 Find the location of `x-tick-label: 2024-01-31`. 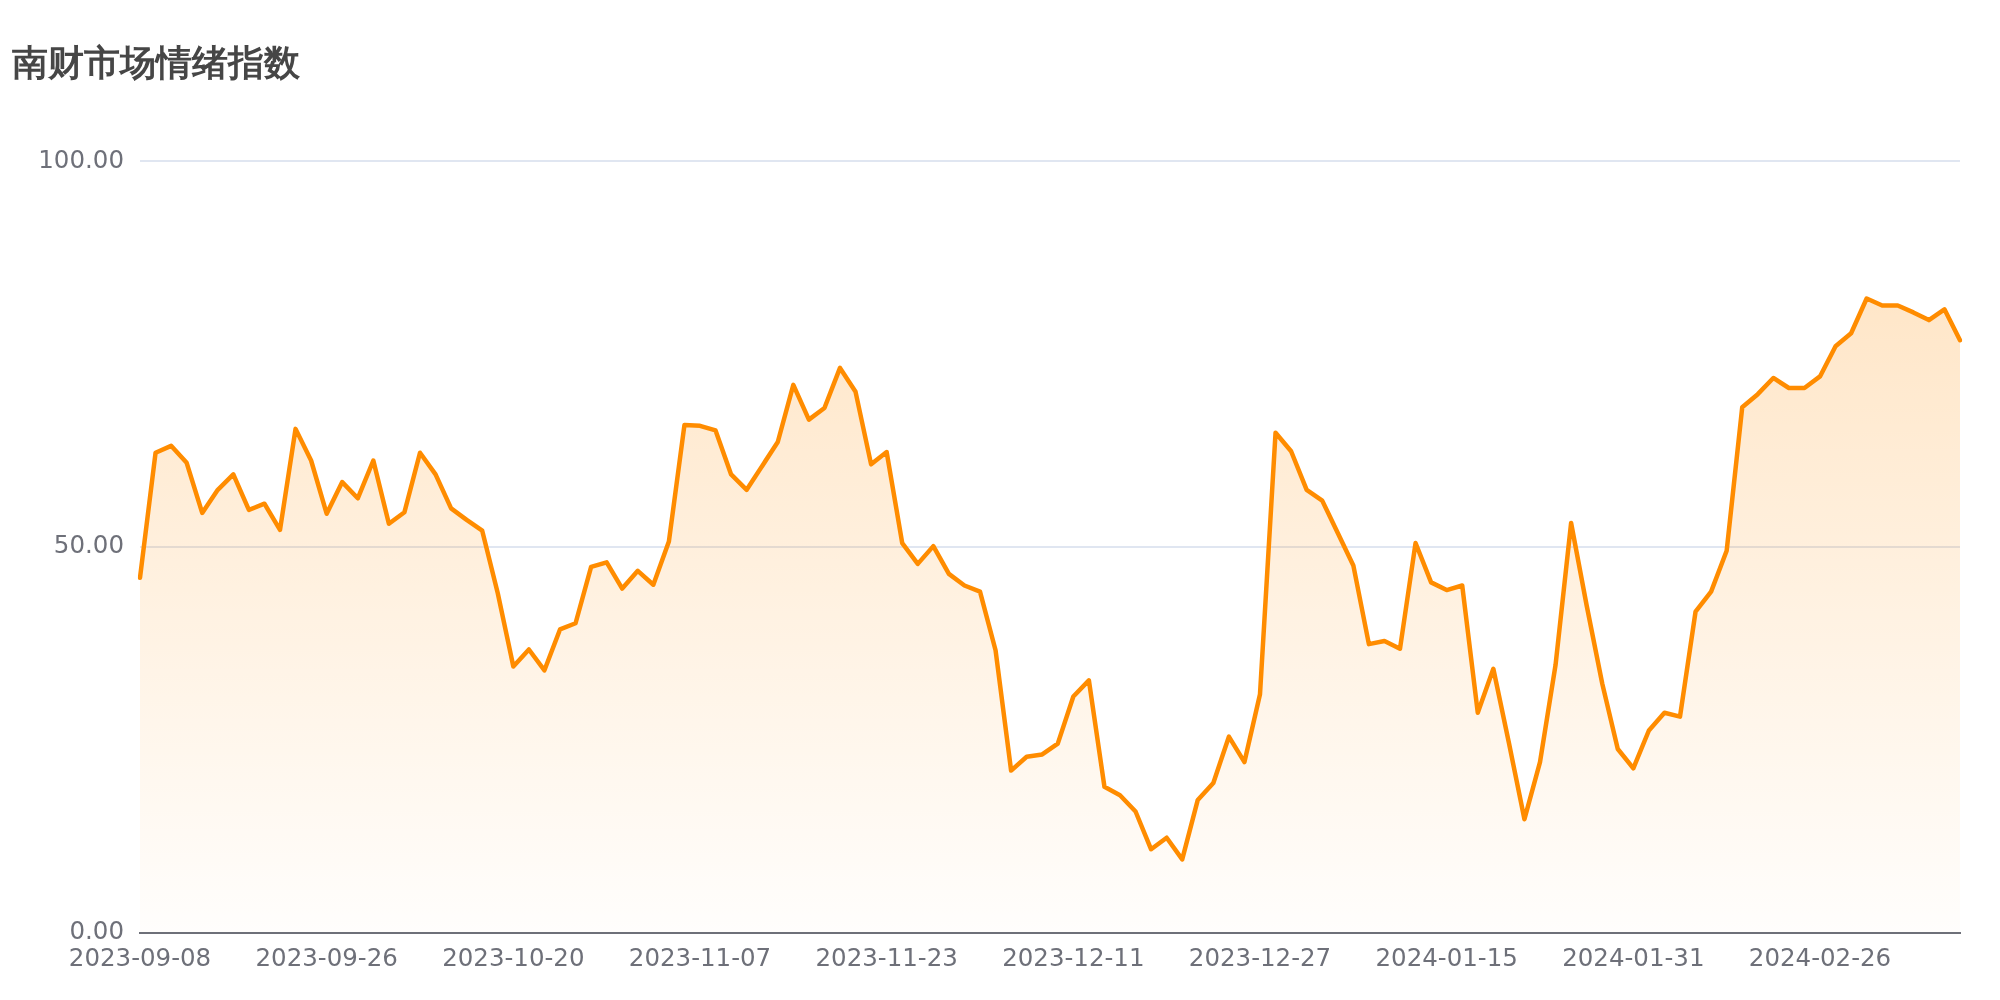

x-tick-label: 2024-01-31 is located at coordinates (1633, 957).